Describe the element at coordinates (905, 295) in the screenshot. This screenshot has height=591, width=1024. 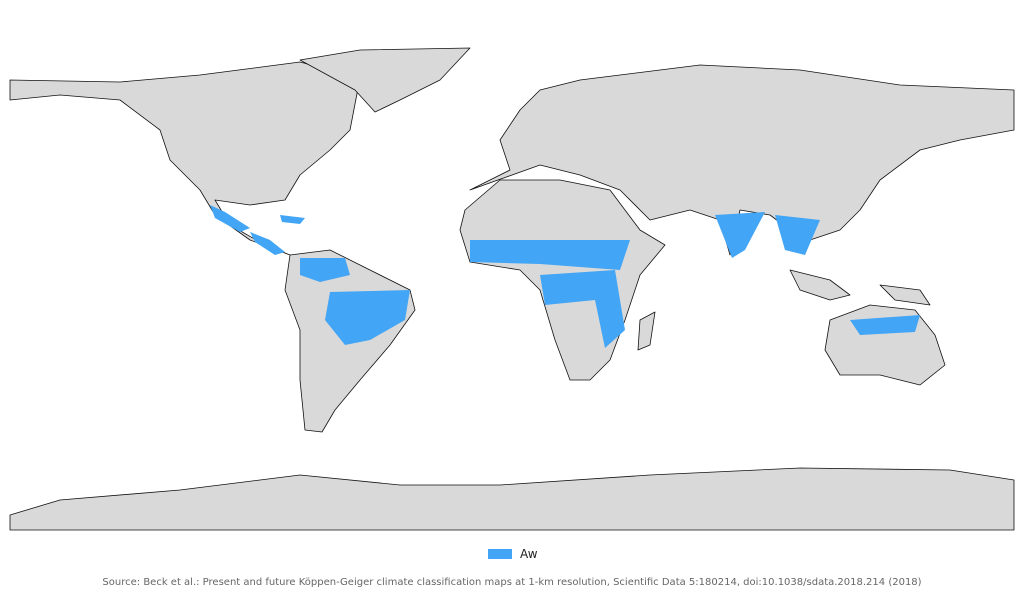
I see `new-guinea` at that location.